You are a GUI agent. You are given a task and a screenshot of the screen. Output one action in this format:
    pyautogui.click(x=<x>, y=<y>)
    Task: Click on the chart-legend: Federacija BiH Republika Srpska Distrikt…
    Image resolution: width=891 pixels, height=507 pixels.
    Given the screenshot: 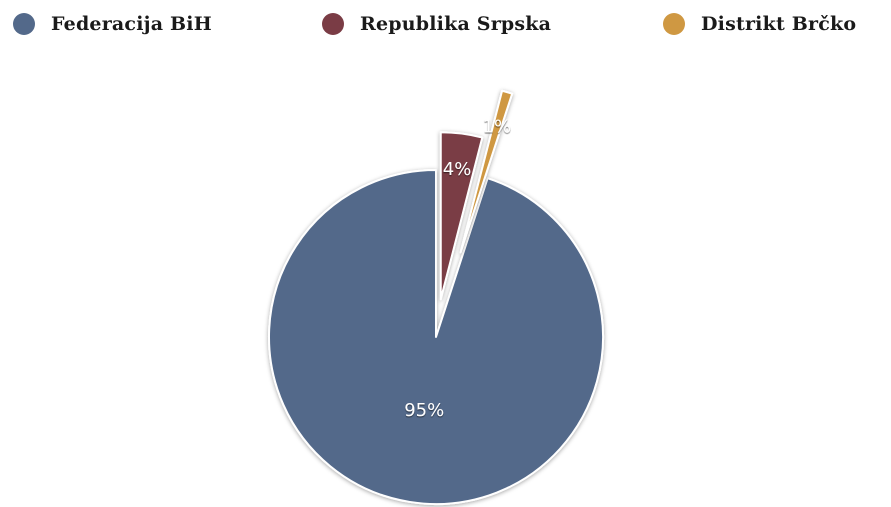 What is the action you would take?
    pyautogui.click(x=445, y=25)
    